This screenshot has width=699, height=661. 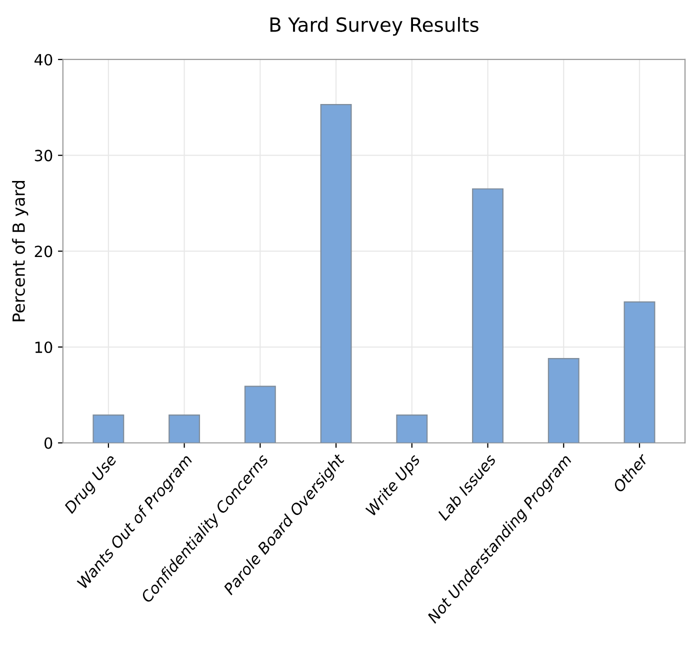 What do you see at coordinates (43, 347) in the screenshot?
I see `y-tick-label: 10` at bounding box center [43, 347].